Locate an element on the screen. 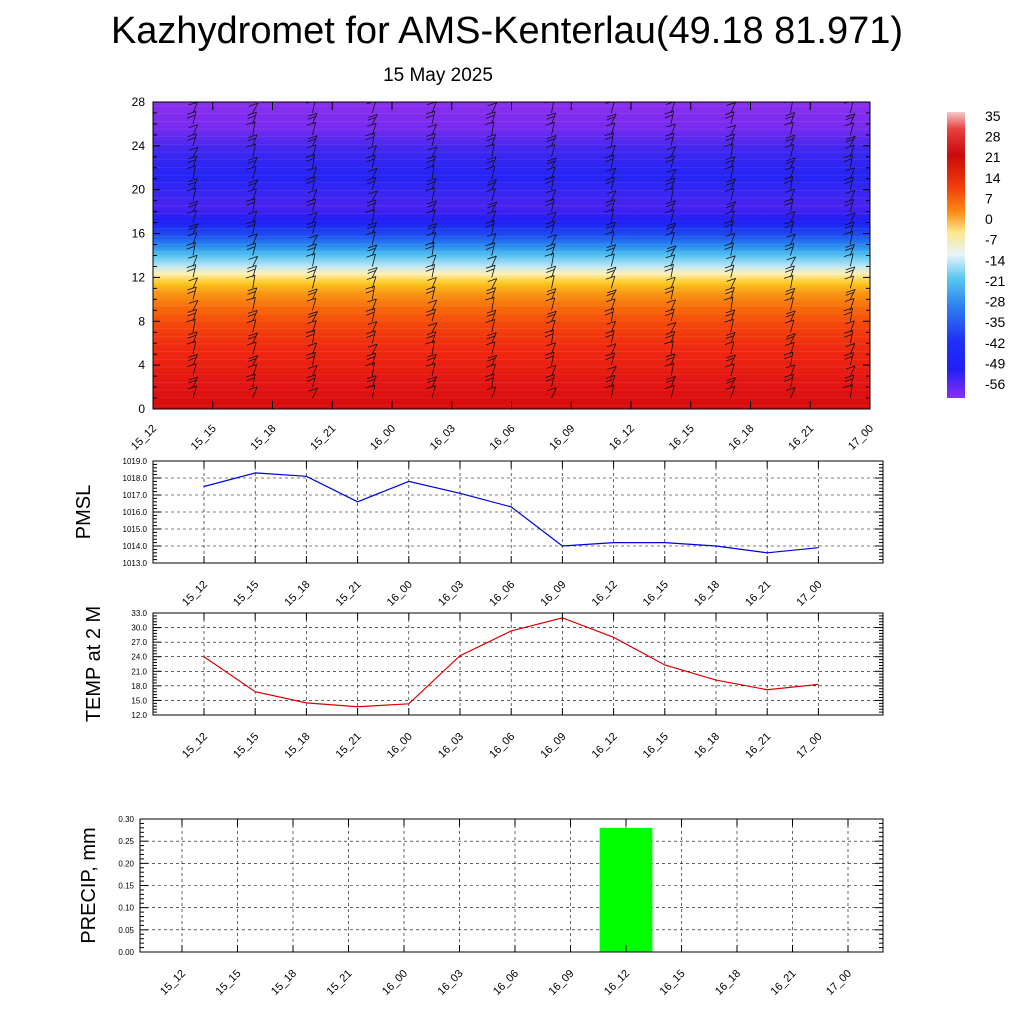 Image resolution: width=1024 pixels, height=1024 pixels. y-tick-label: 0.30 is located at coordinates (126, 819).